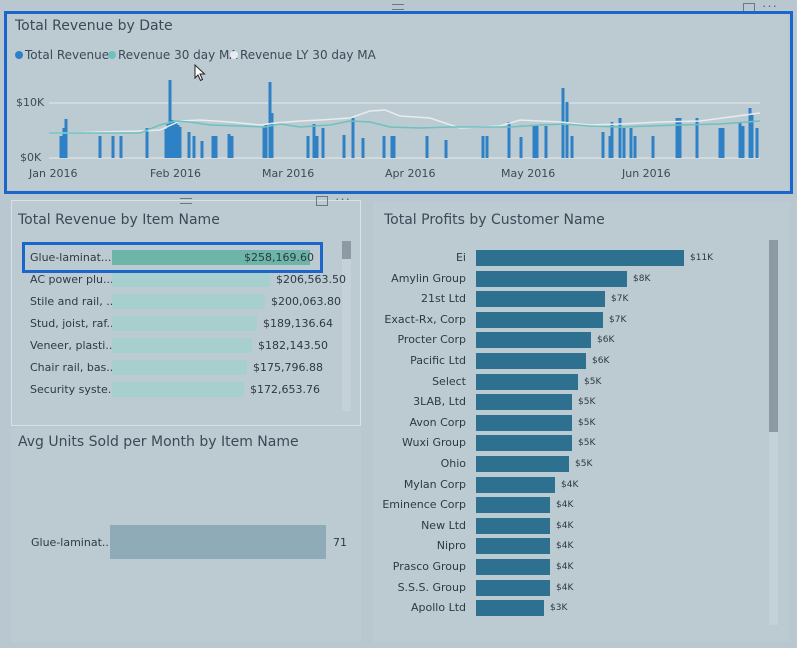  I want to click on customer-row-label: New Ltd, so click(443, 525).